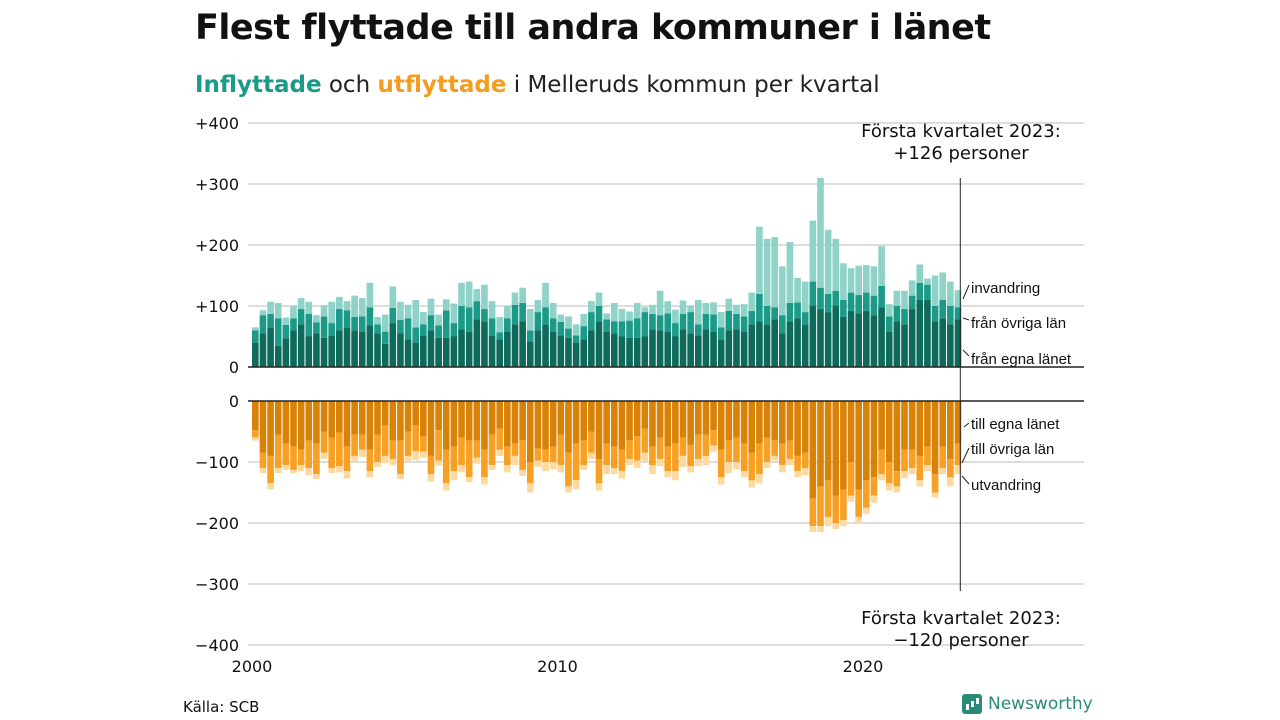  Describe the element at coordinates (961, 131) in the screenshot. I see `annotation-top-line1: Första kvartalet 2023:` at that location.